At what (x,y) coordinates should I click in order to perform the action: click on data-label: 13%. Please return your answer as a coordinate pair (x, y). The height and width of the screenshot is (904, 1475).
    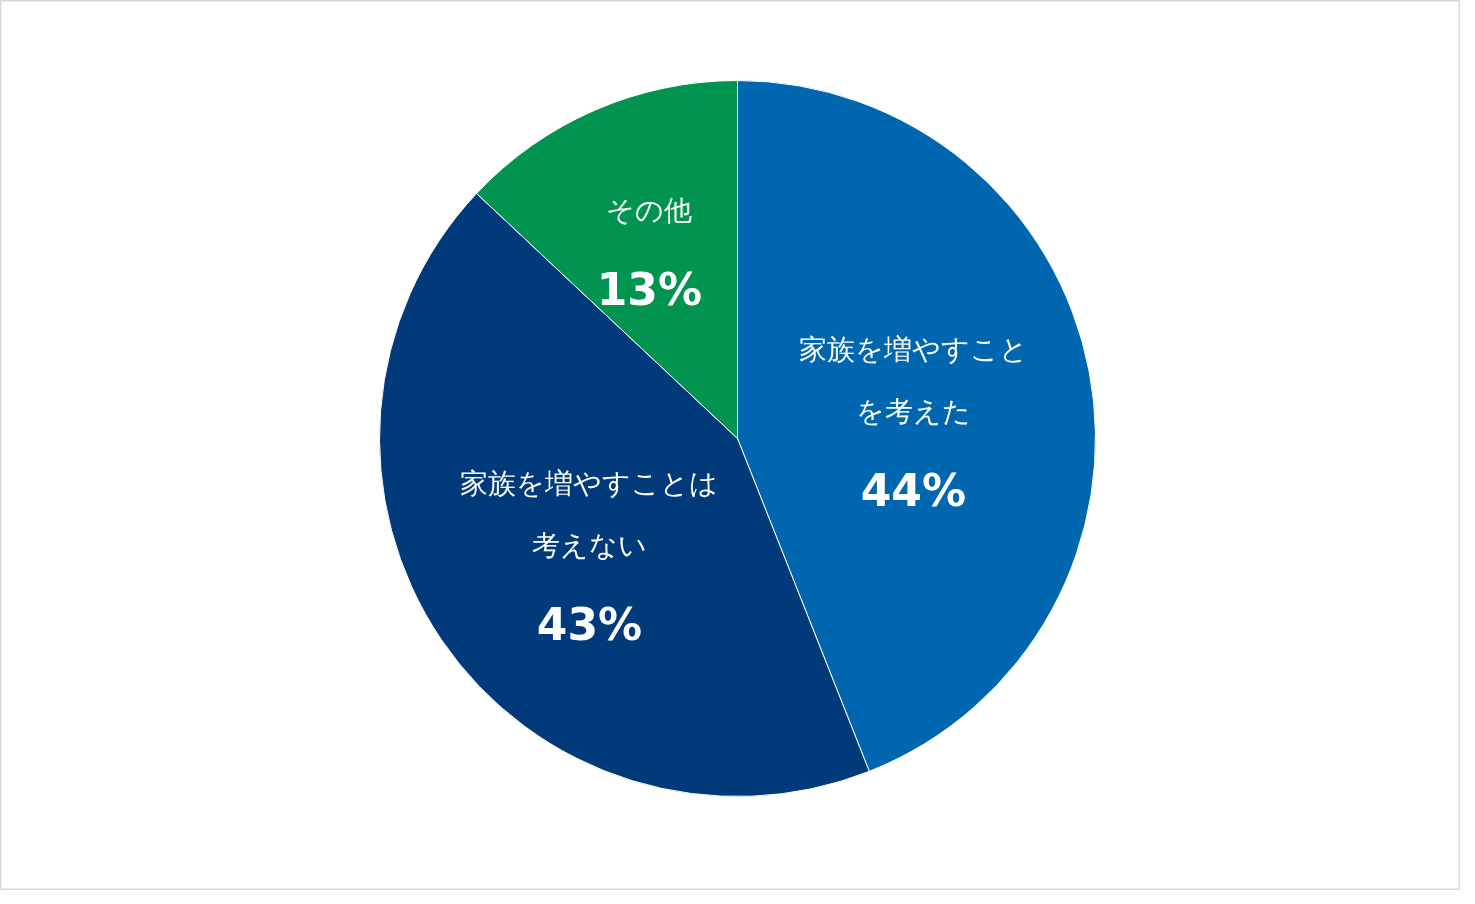
    Looking at the image, I should click on (649, 289).